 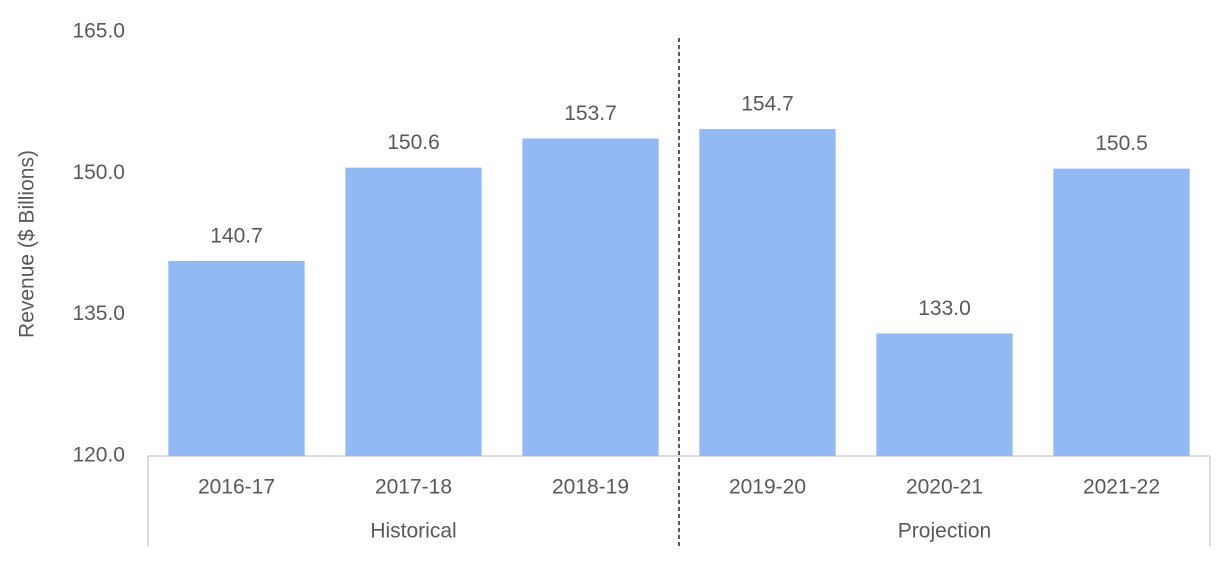 I want to click on x-tick-label: 2018-19, so click(x=590, y=487).